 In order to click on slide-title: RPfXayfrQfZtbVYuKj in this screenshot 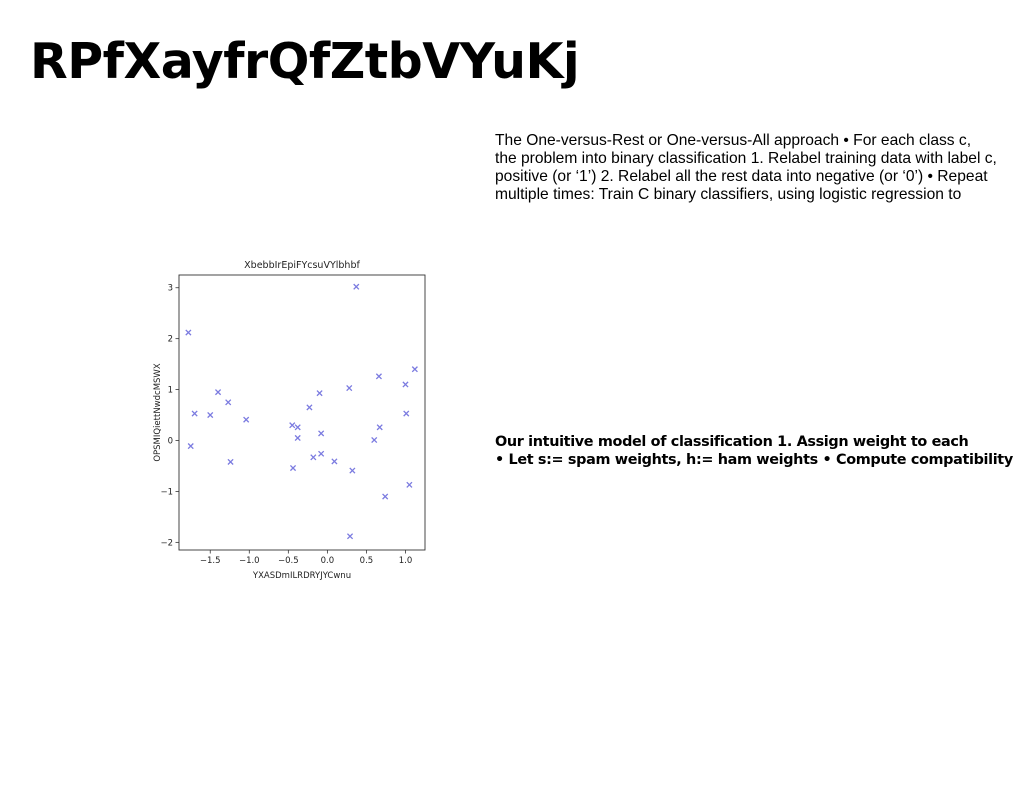, I will do `click(305, 61)`.